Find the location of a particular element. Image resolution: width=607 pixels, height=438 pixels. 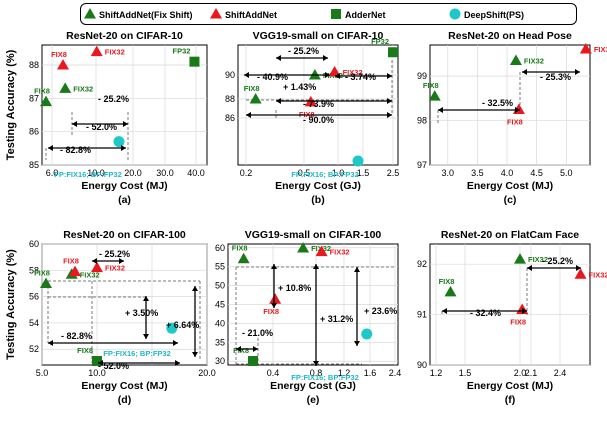

panel-c-arrow-1-head is located at coordinates (524, 72).